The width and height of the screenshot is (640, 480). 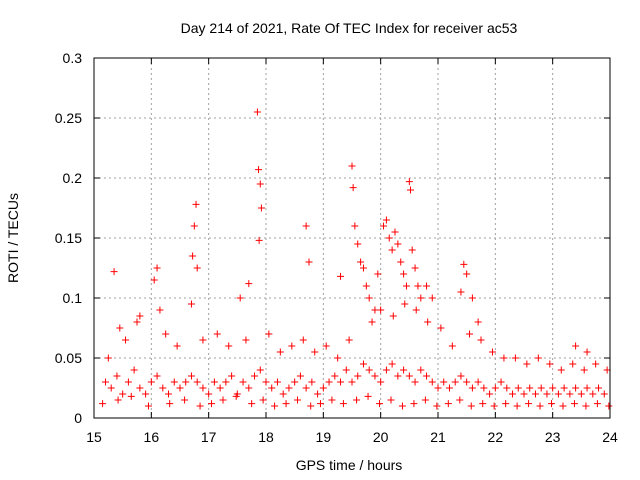 I want to click on y-tick-label: 0.05, so click(x=68, y=358).